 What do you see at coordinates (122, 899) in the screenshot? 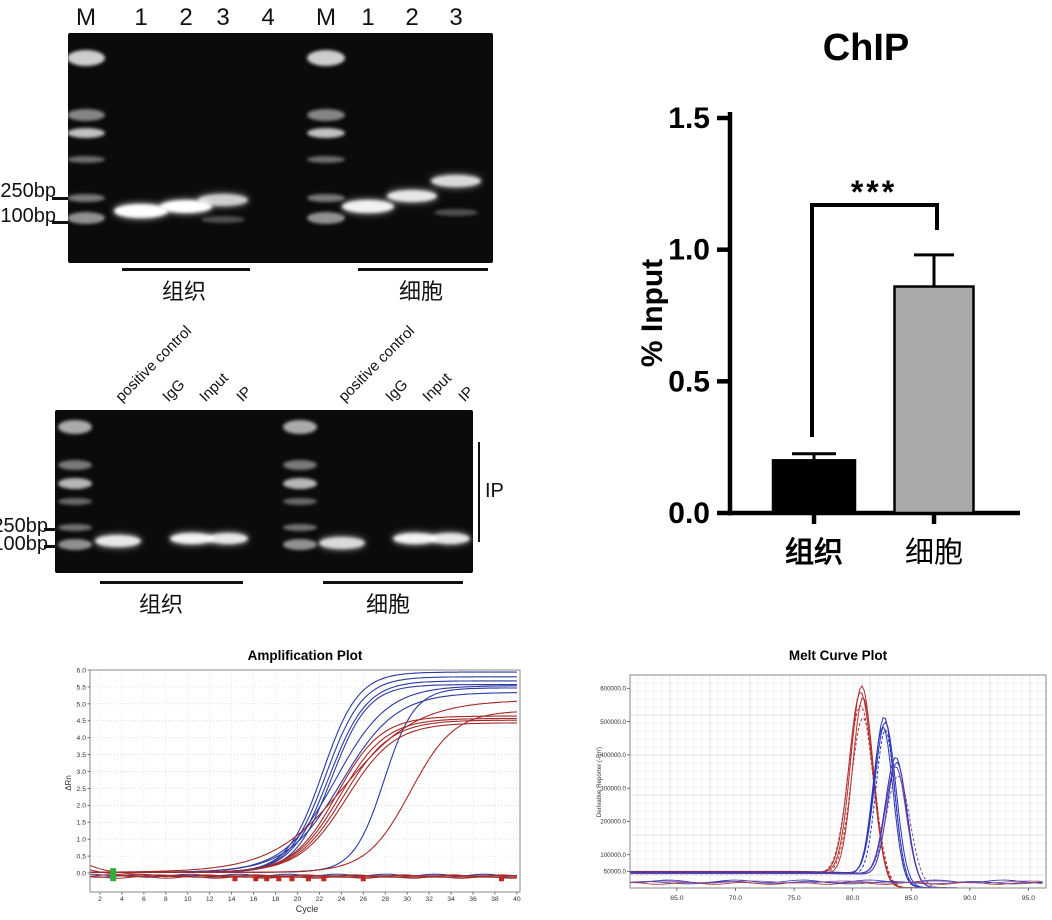
I see `chart-graphic: 4` at bounding box center [122, 899].